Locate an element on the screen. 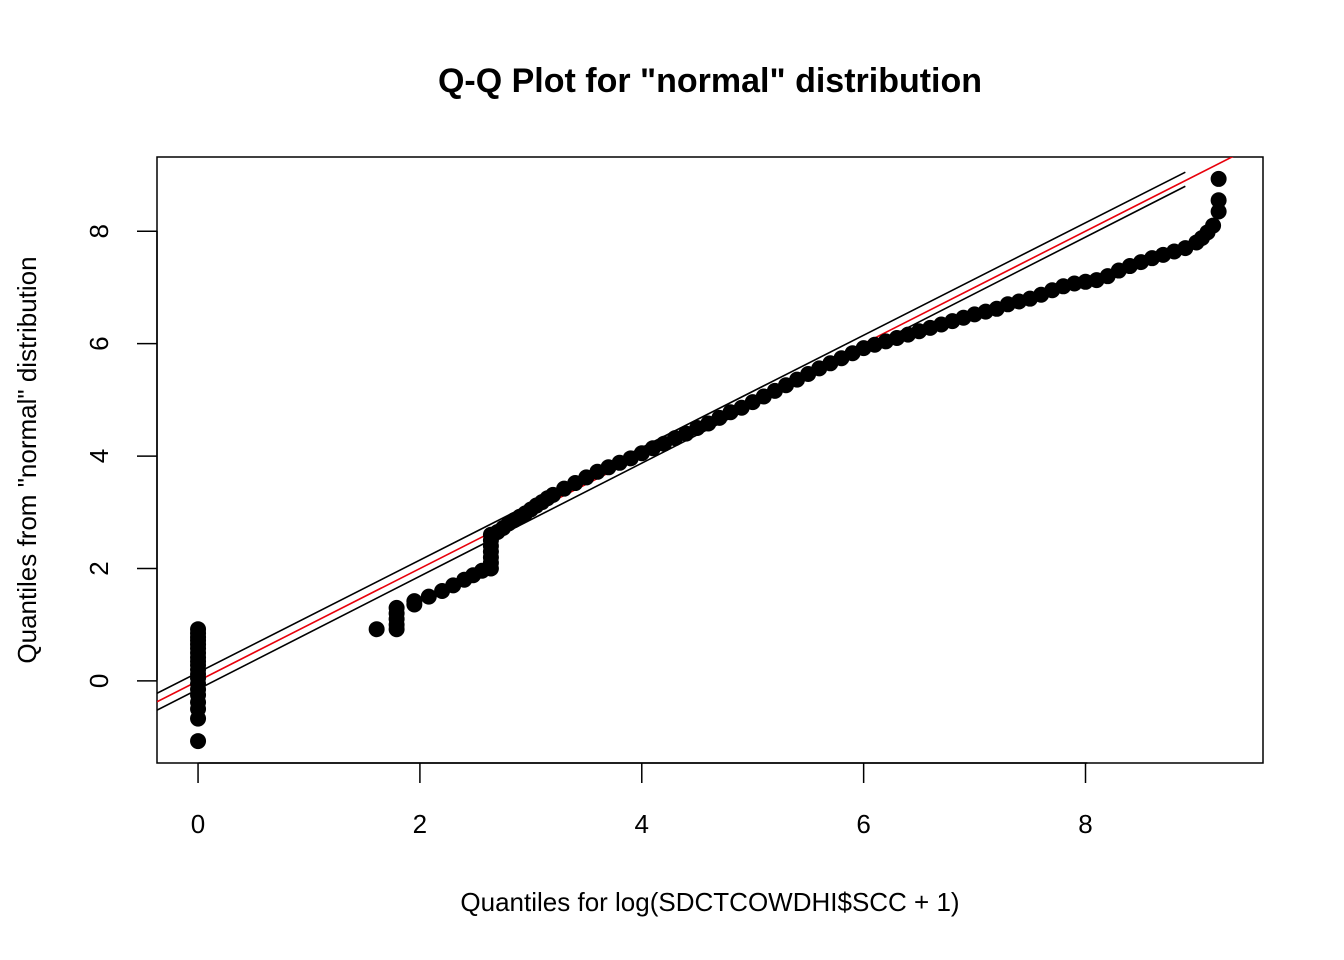 Image resolution: width=1344 pixels, height=960 pixels. y-axis: 0 2 4 6 8 is located at coordinates (121, 456).